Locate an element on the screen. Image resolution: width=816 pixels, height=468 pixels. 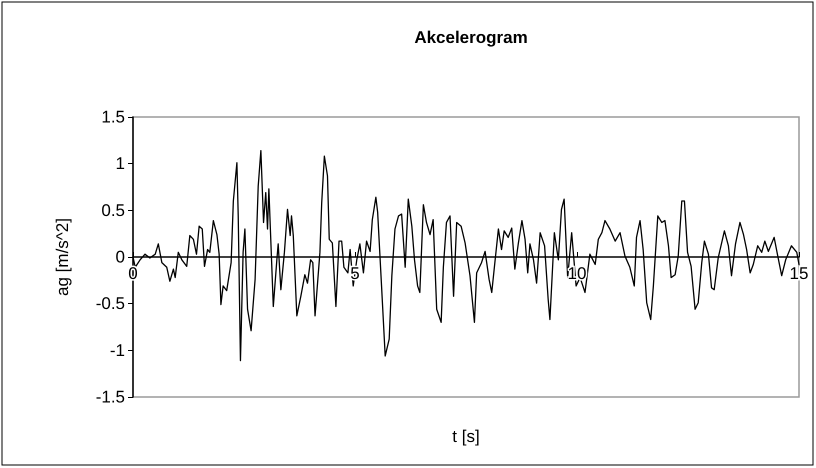
y-tick-label: 0.5 is located at coordinates (113, 210).